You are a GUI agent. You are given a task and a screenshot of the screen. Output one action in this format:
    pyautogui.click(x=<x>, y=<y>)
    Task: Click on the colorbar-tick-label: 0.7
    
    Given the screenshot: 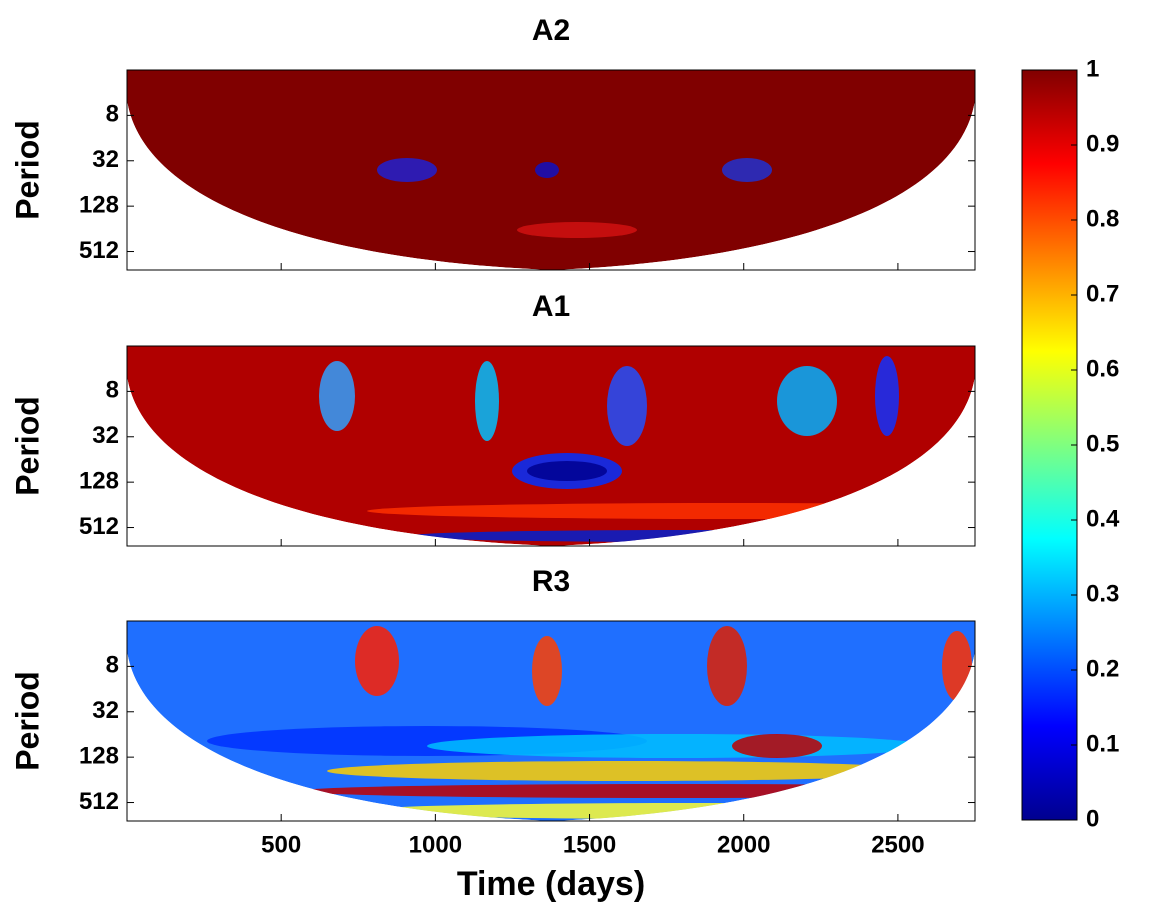 What is the action you would take?
    pyautogui.click(x=1102, y=293)
    